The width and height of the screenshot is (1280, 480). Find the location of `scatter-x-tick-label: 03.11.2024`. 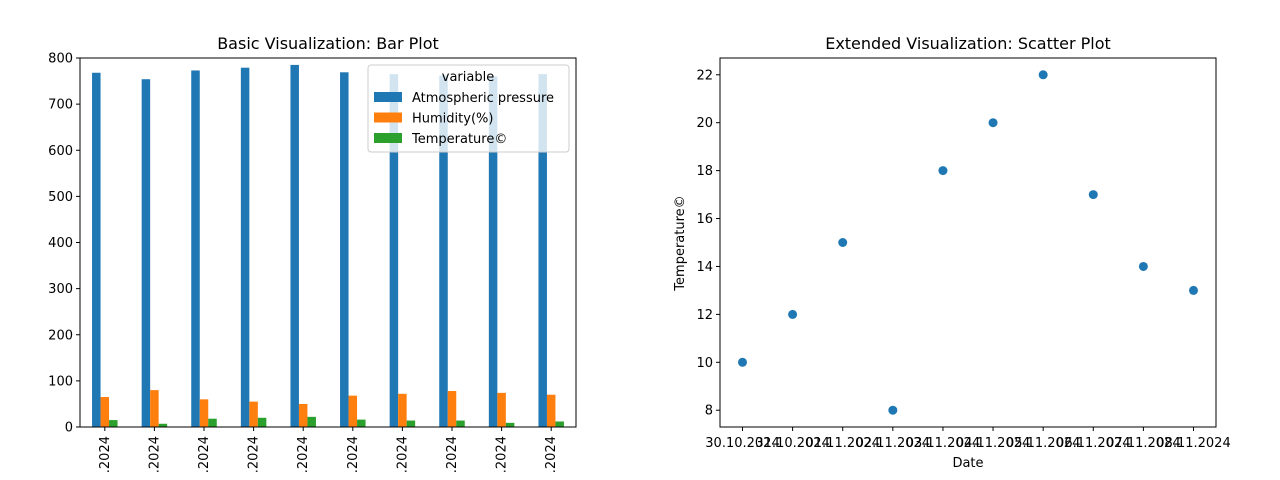

scatter-x-tick-label: 03.11.2024 is located at coordinates (943, 443).